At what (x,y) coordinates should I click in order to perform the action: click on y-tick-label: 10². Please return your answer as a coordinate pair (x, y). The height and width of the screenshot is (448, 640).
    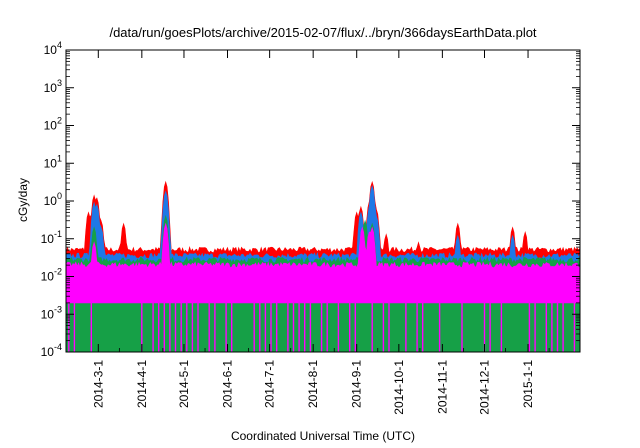
    Looking at the image, I should click on (53, 124).